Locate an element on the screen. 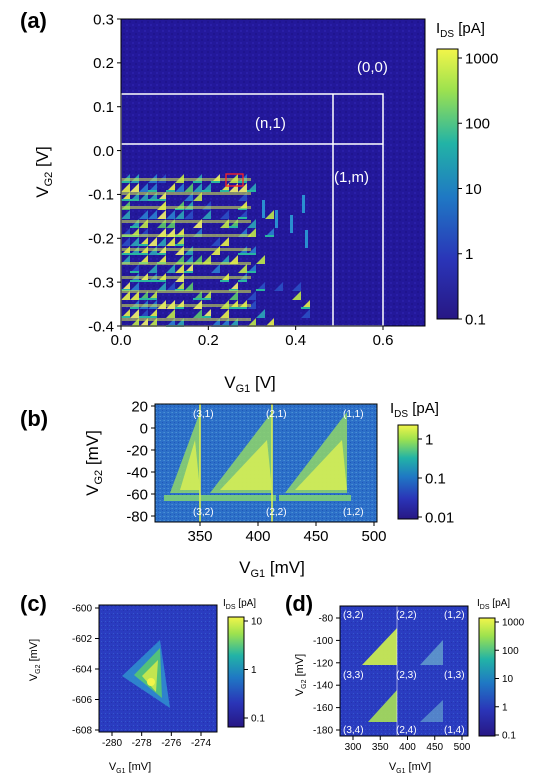 The height and width of the screenshot is (783, 545). panel-b-y-tick-label: 0 is located at coordinates (144, 428).